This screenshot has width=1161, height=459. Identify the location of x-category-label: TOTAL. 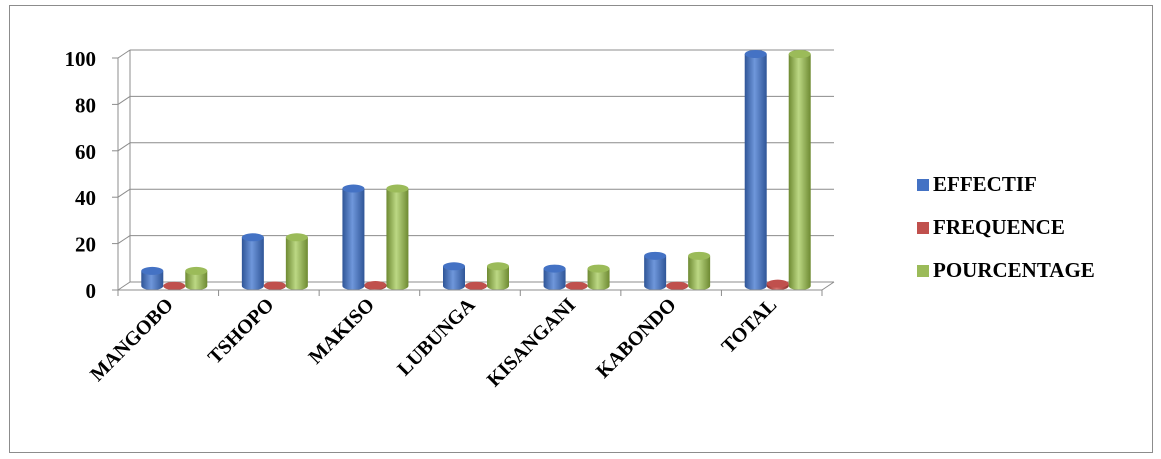
(749, 326).